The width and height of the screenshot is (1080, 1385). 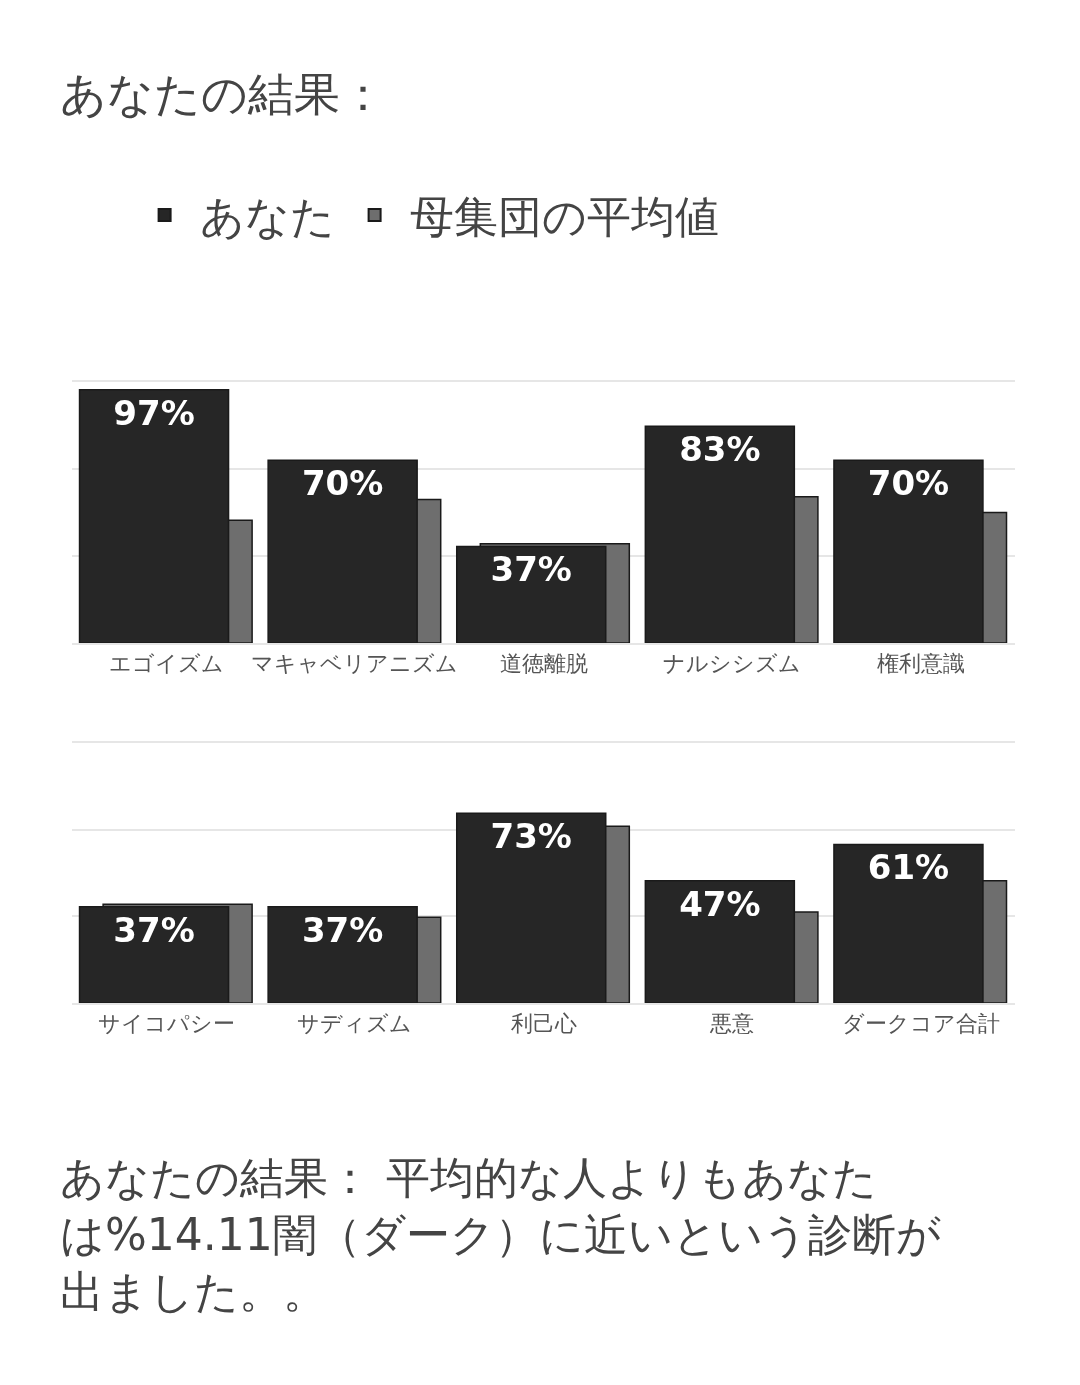 I want to click on x-tick-label: エゴイズム, so click(x=166, y=664).